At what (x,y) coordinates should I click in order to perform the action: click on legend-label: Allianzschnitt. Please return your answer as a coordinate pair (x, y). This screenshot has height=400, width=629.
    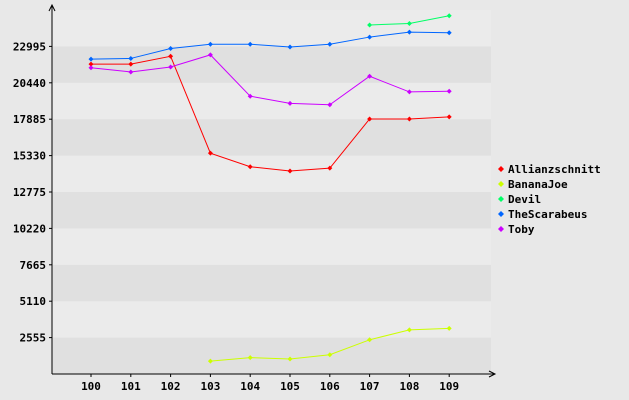
    Looking at the image, I should click on (554, 169).